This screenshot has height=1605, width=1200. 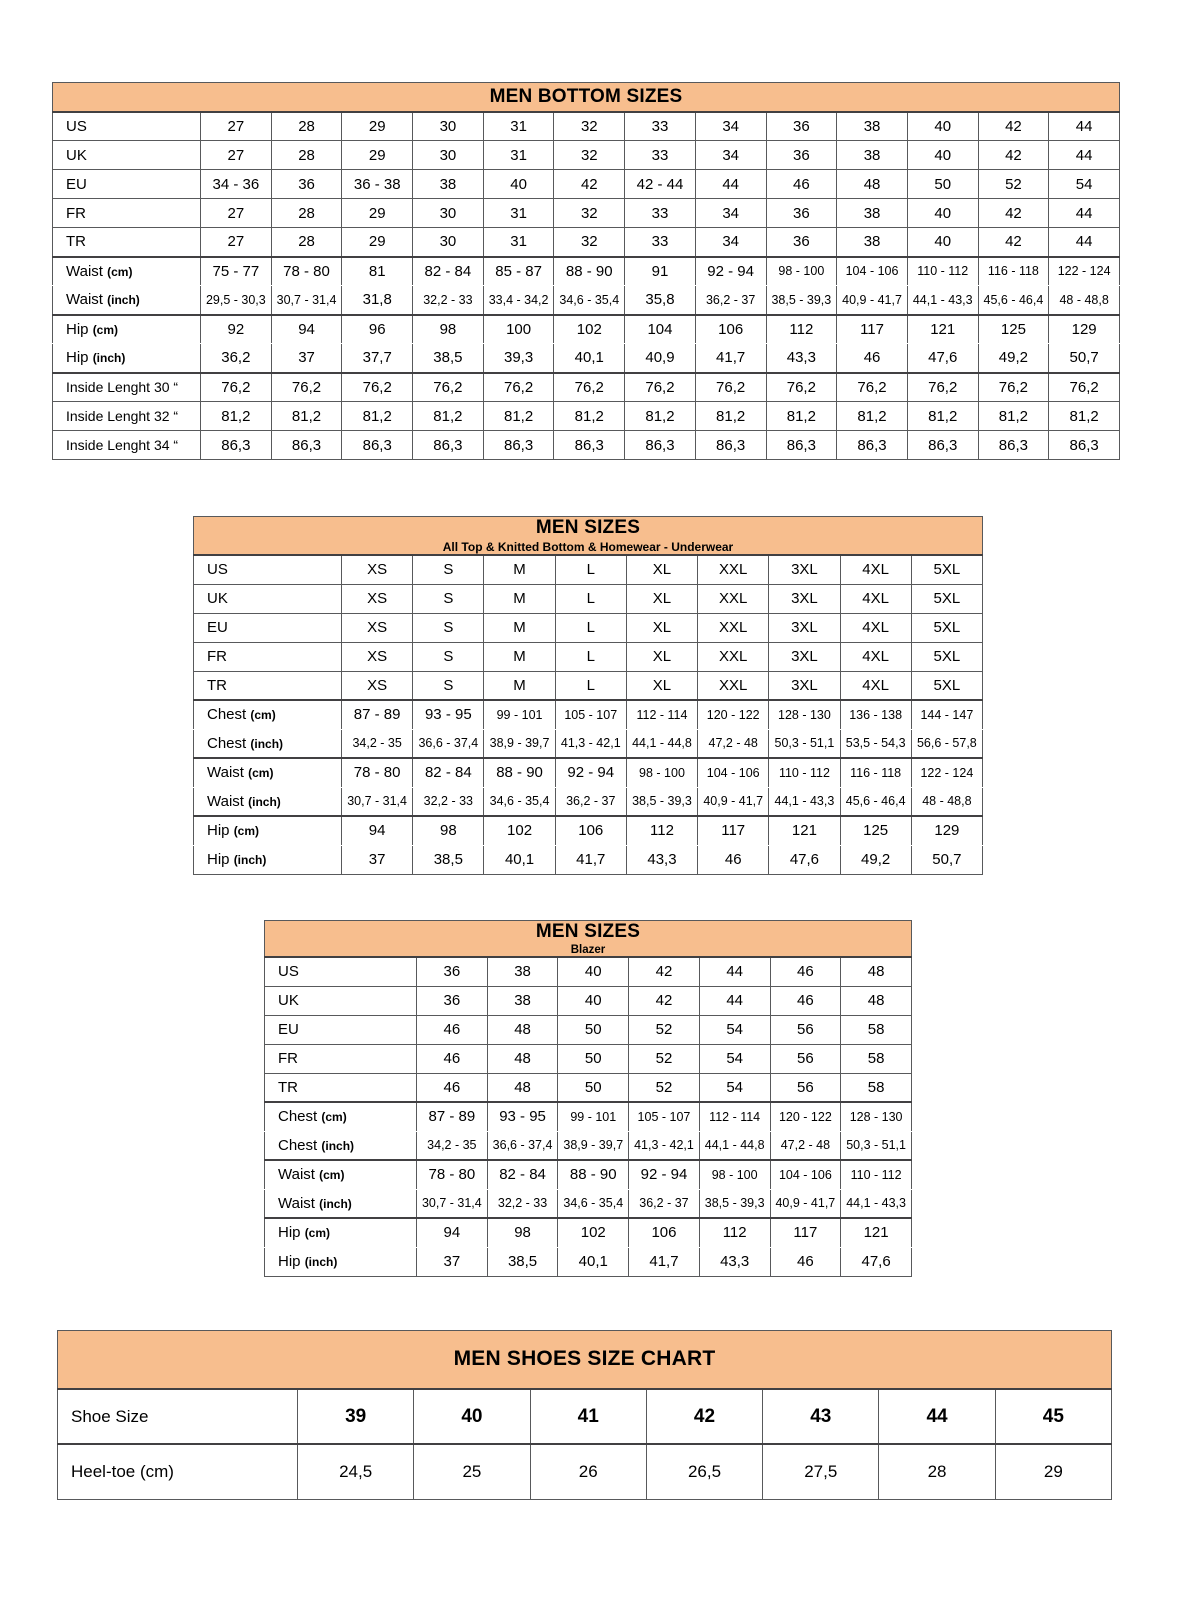 What do you see at coordinates (452, 1203) in the screenshot?
I see `table-cell: 30,7 - 31,4` at bounding box center [452, 1203].